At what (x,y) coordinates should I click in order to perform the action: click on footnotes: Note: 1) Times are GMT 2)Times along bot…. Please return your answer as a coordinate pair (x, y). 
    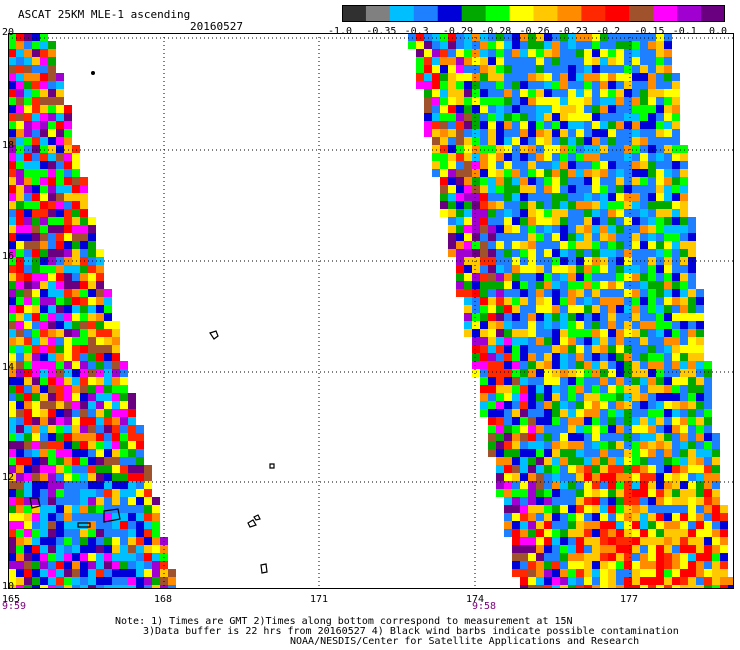
    Looking at the image, I should click on (397, 632).